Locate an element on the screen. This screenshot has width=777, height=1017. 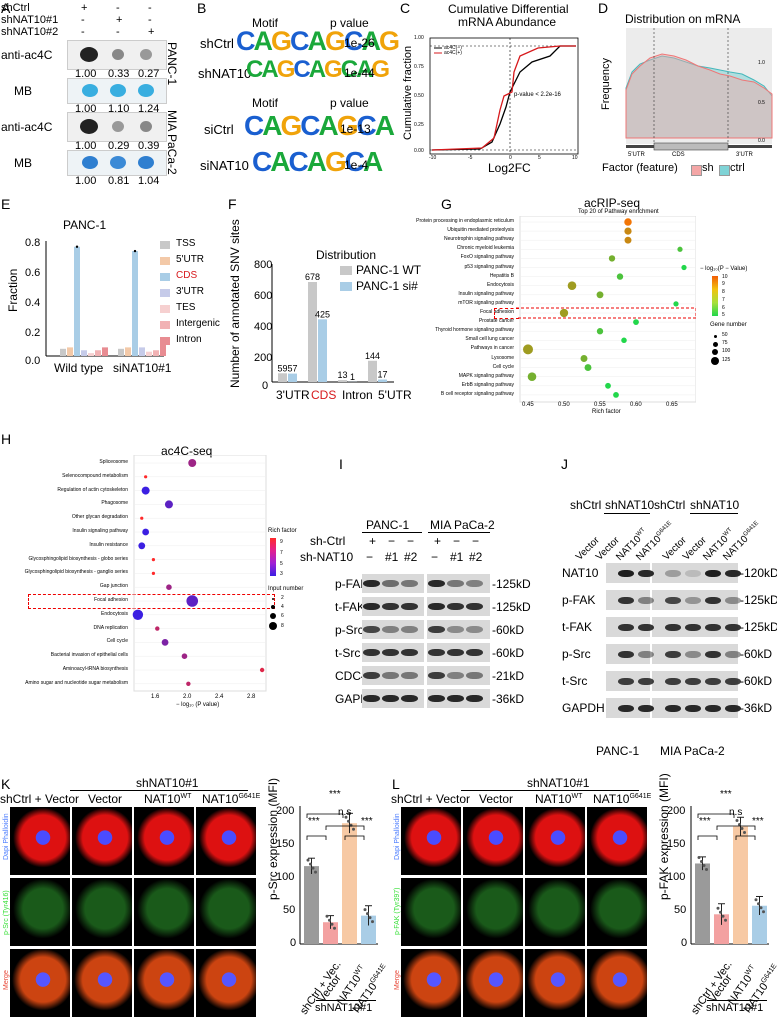
legend-label: PANC-1 WT is located at coordinates (388, 270).